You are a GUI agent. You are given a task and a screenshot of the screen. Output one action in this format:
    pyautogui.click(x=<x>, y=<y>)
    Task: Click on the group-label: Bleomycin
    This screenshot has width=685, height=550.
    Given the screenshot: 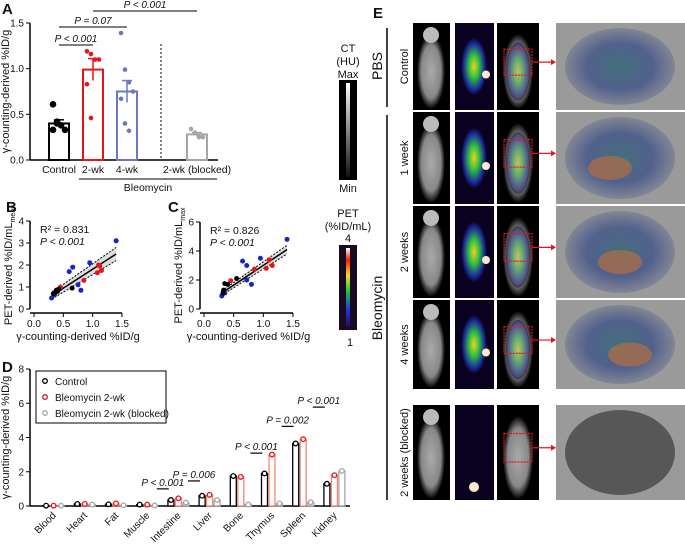 What is the action you would take?
    pyautogui.click(x=148, y=188)
    